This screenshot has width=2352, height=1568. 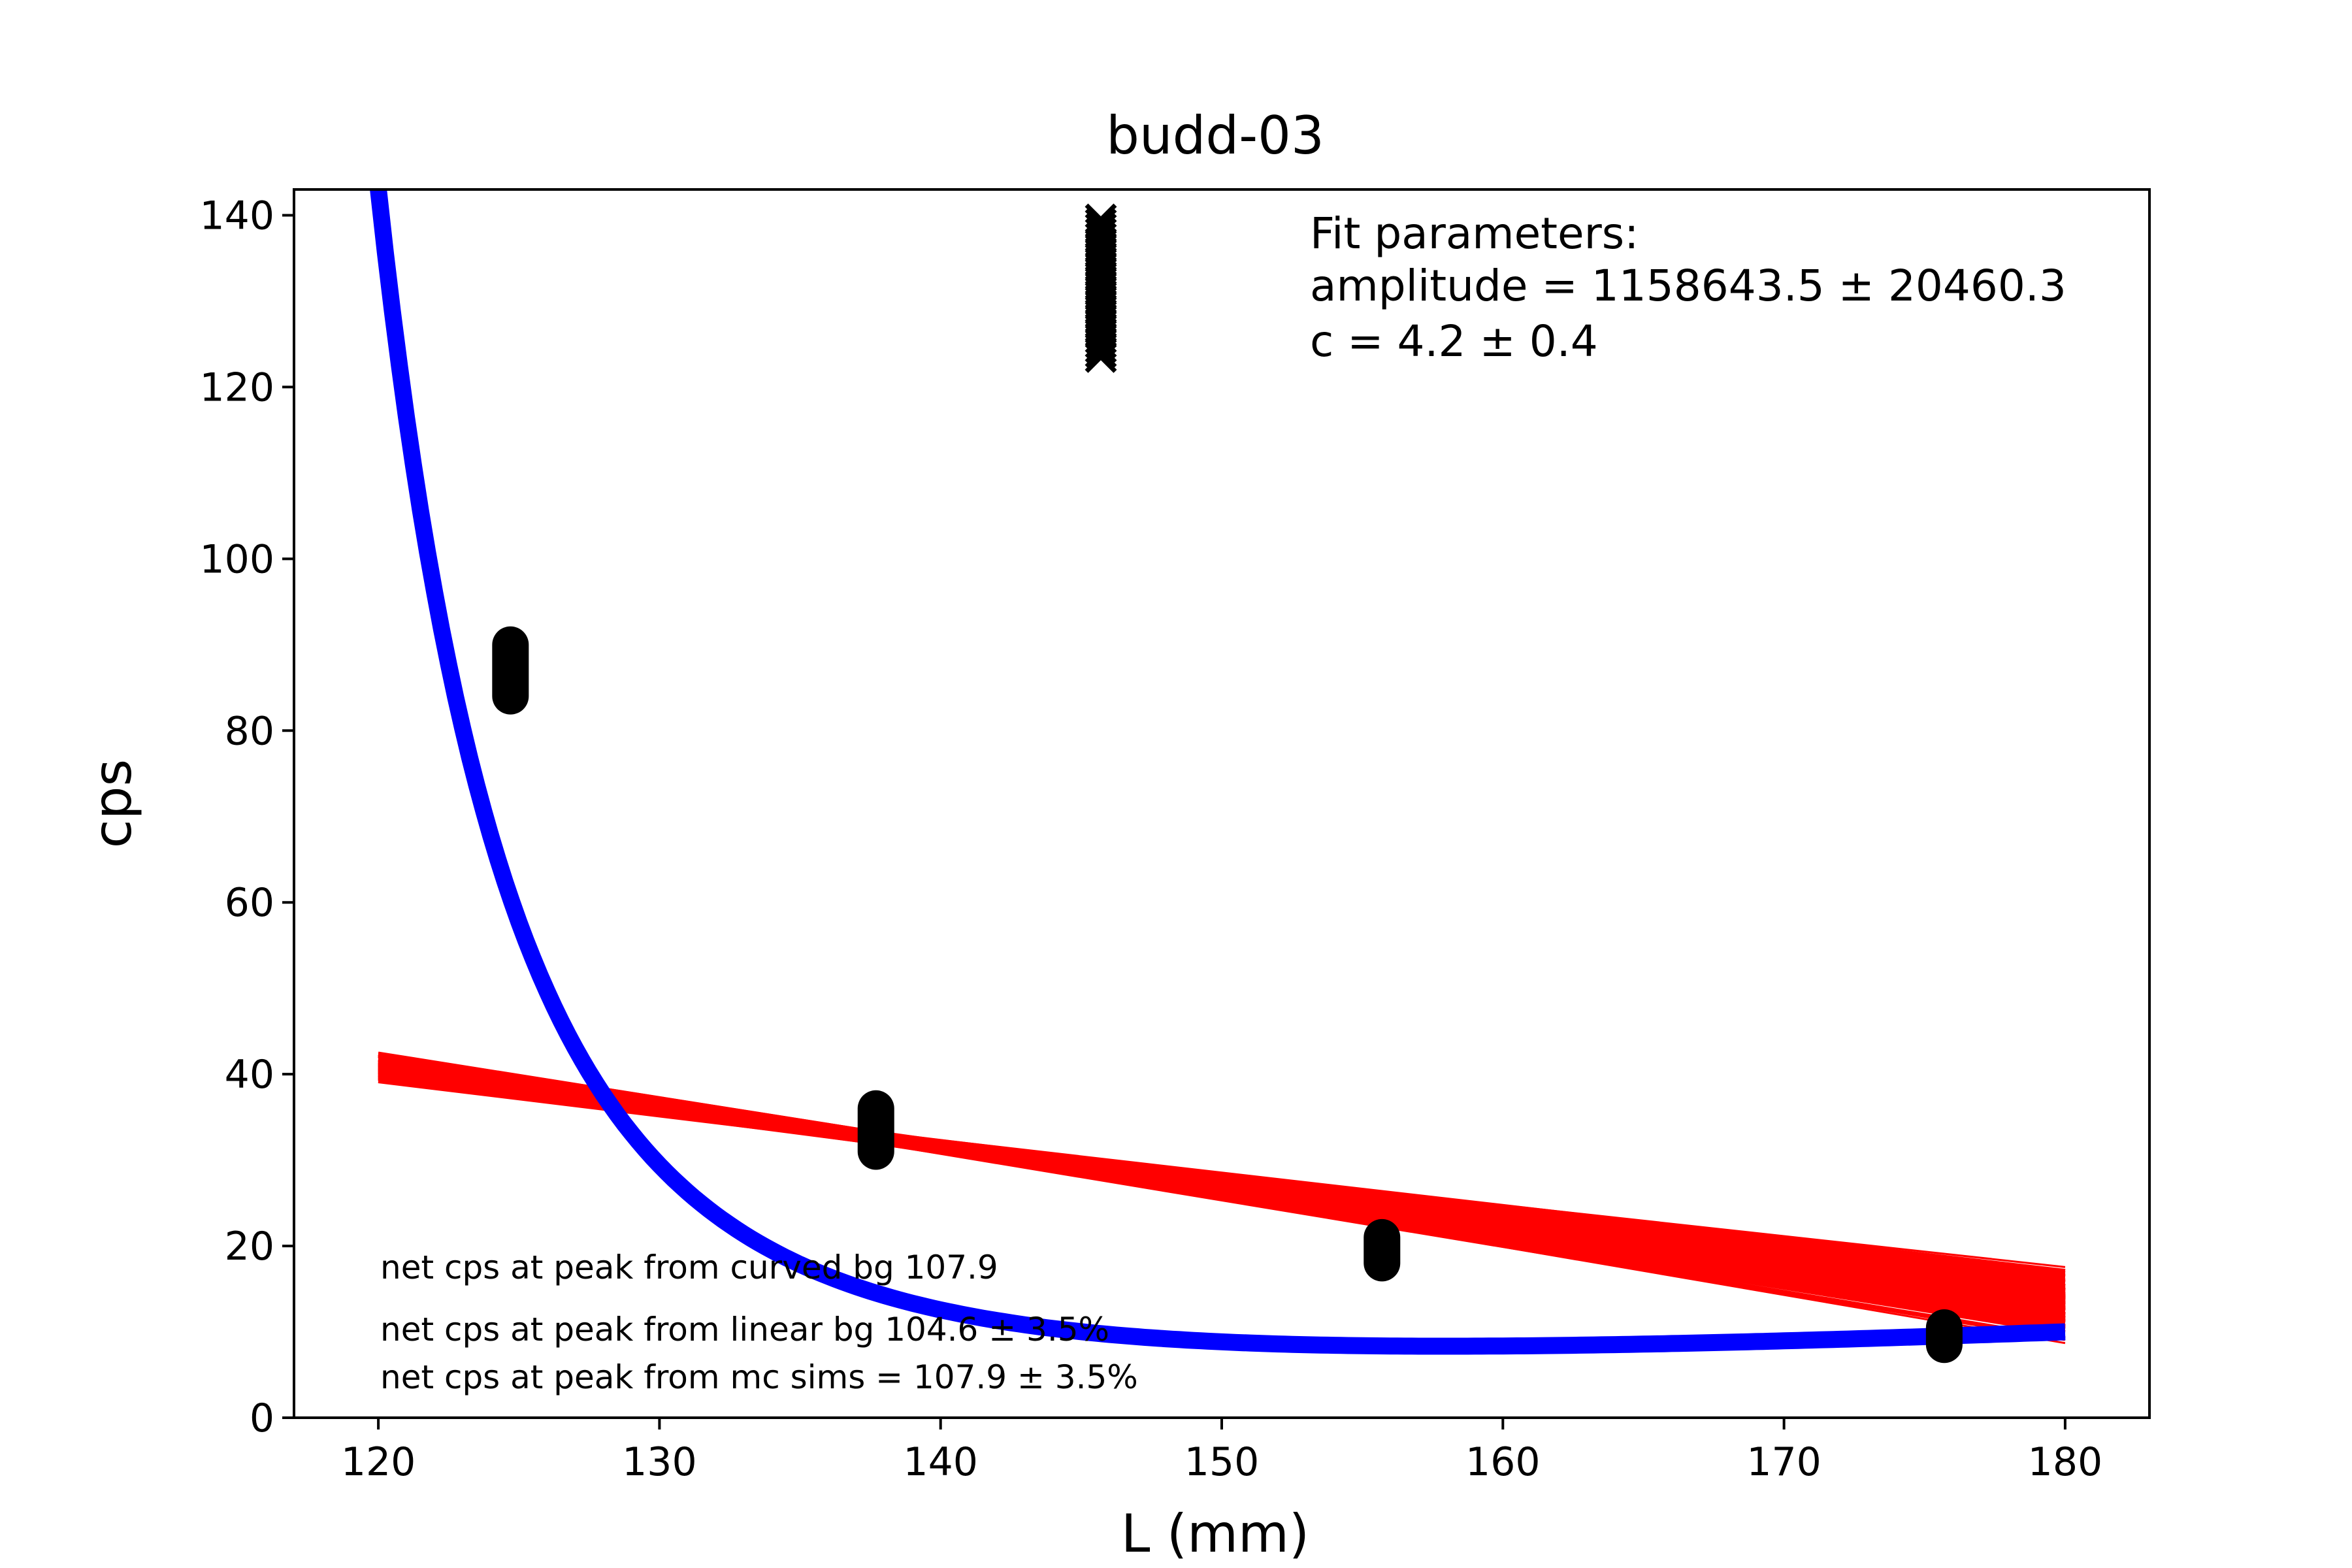 What do you see at coordinates (1474, 233) in the screenshot?
I see `fit-parameters-header: Fit parameters:` at bounding box center [1474, 233].